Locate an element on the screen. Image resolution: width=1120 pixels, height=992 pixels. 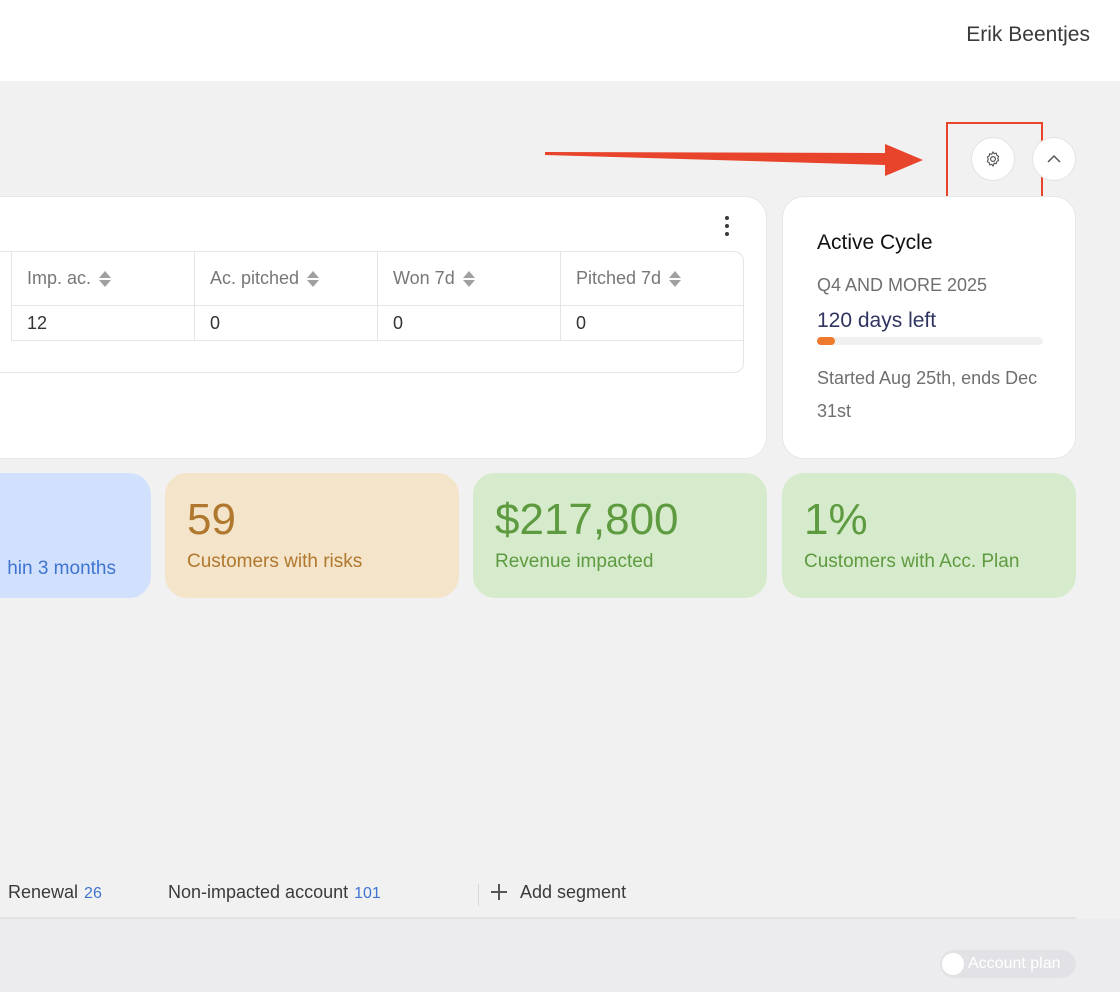
table-cell-ac-pitched: 0 is located at coordinates (285, 324).